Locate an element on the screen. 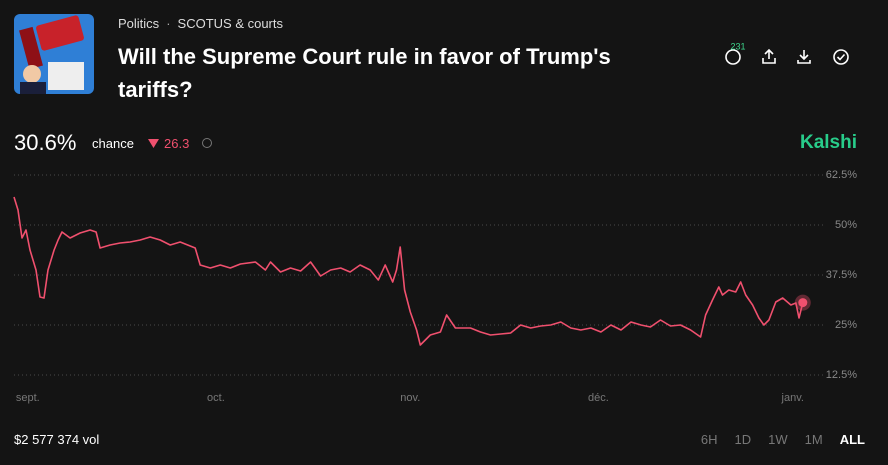 This screenshot has height=465, width=888. change-value: 26.3 is located at coordinates (177, 143).